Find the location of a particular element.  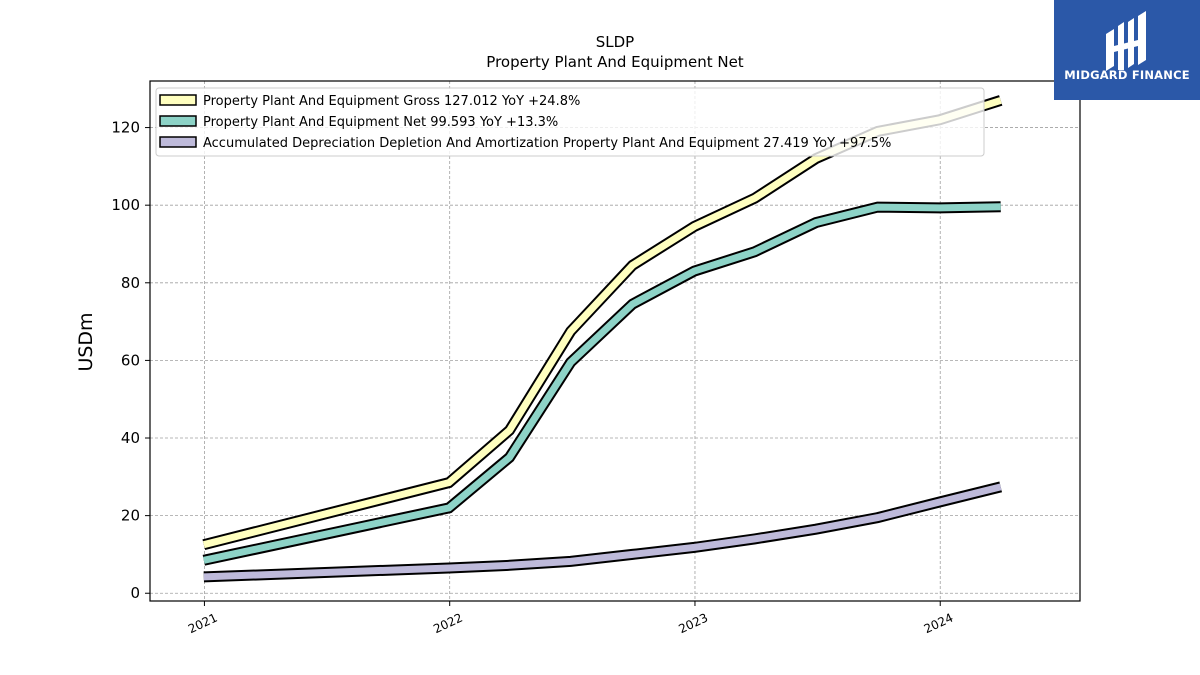

y-tick-label: 100 is located at coordinates (125, 205).